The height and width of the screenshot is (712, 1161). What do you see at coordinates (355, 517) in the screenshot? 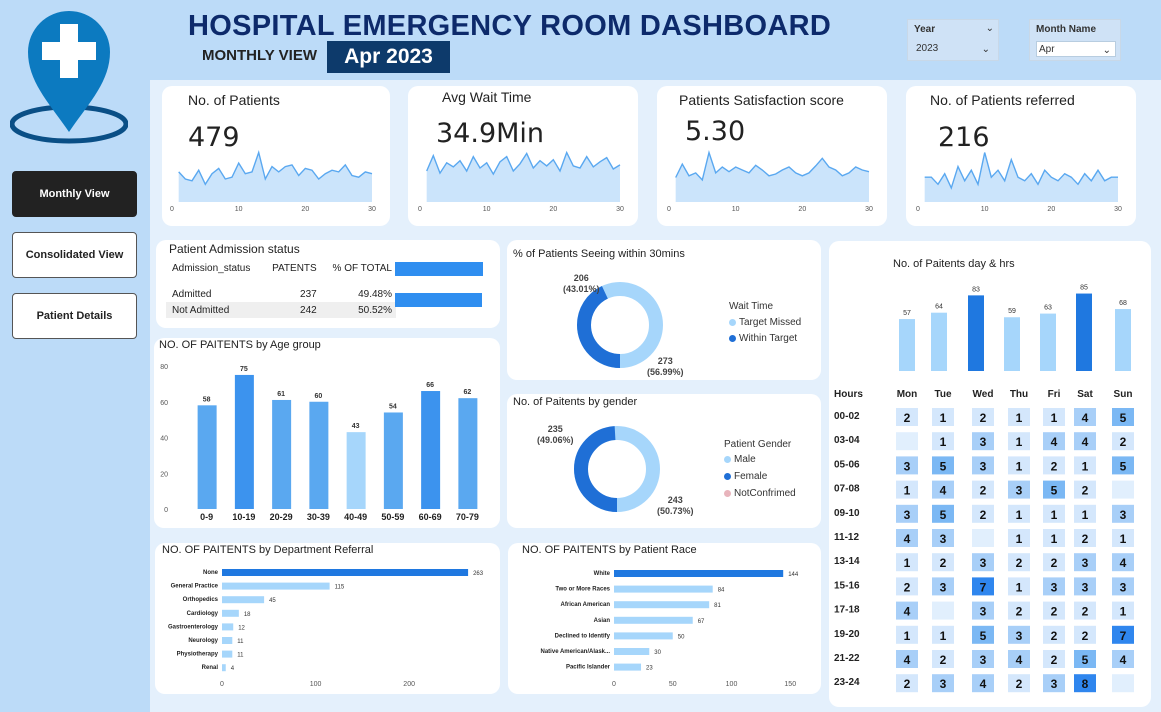
I see `x-tick-label: 40-49` at bounding box center [355, 517].